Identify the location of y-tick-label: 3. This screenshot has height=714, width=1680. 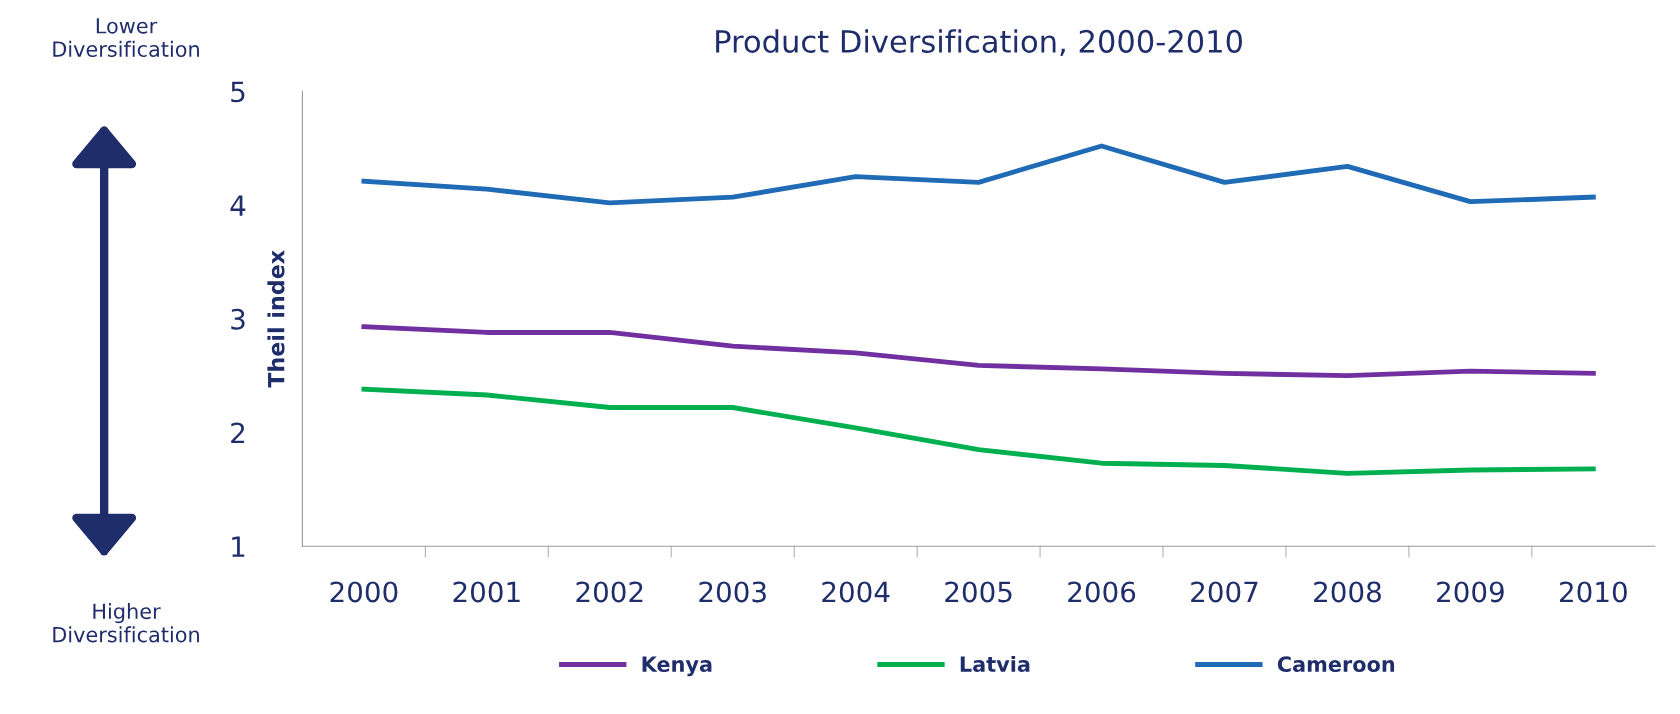
(238, 319).